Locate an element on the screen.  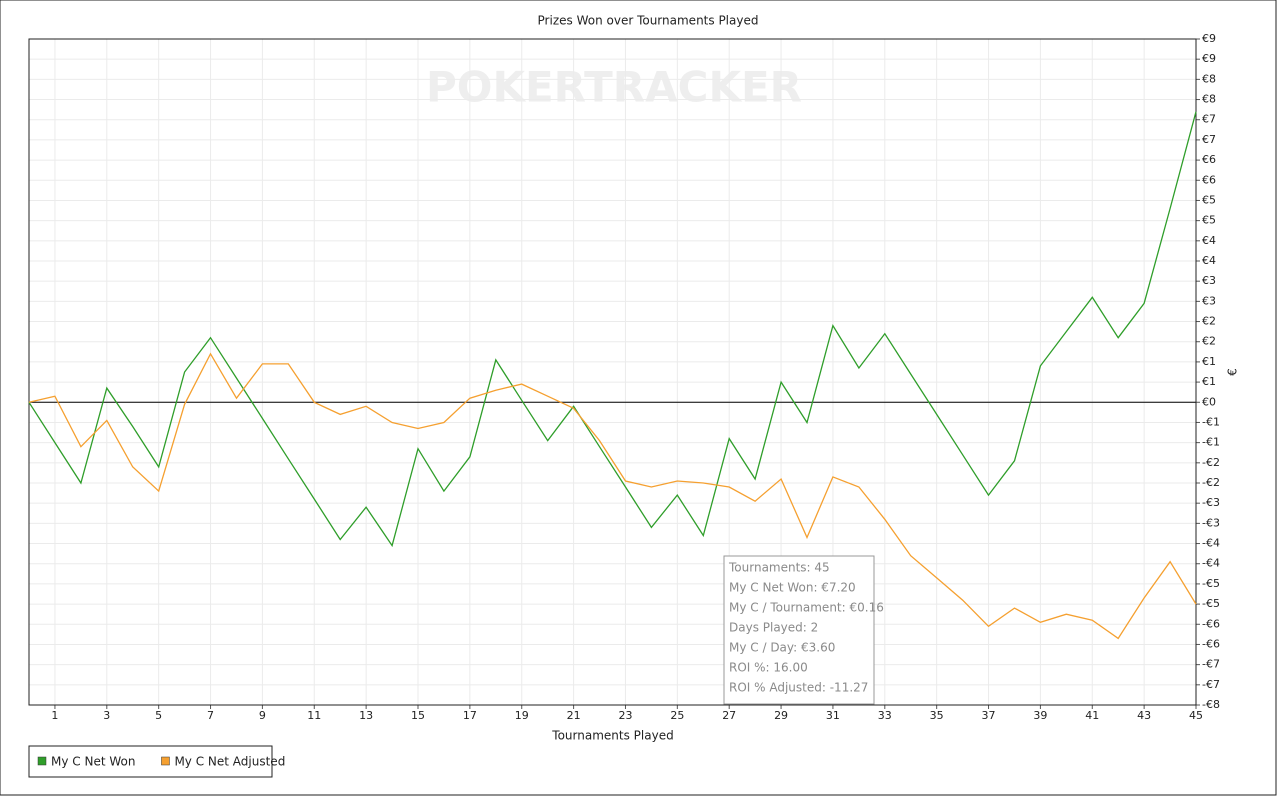
x-tick-label: 5 is located at coordinates (158, 715).